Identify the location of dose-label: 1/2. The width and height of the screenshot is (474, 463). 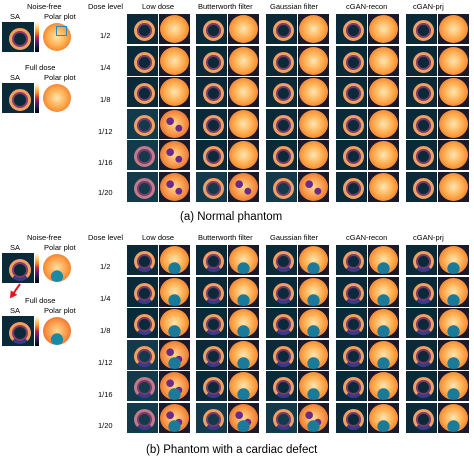
(105, 266).